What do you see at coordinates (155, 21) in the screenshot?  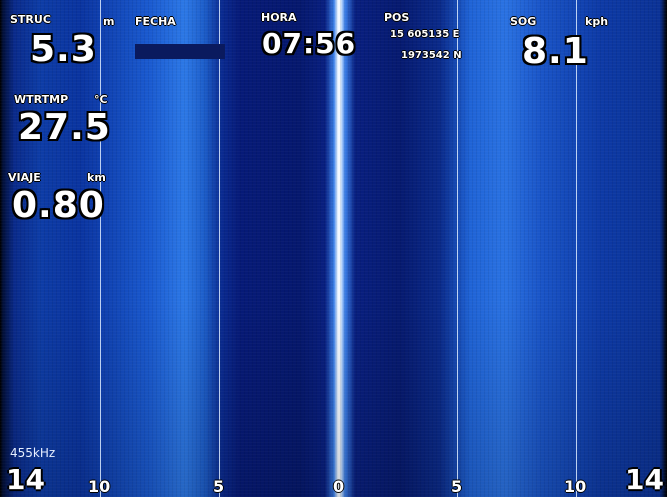 I see `fecha-label: FECHA` at bounding box center [155, 21].